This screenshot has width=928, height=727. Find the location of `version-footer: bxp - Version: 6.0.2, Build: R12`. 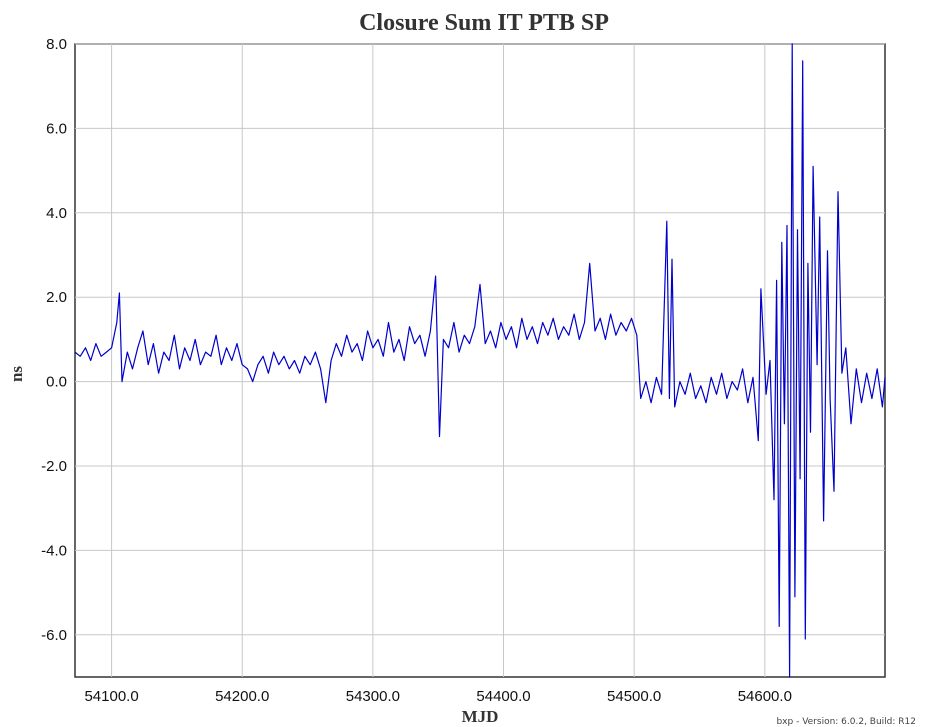

version-footer: bxp - Version: 6.0.2, Build: R12 is located at coordinates (846, 722).